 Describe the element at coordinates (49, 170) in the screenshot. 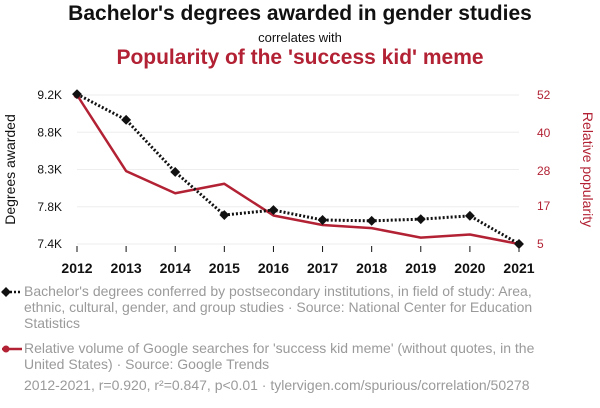

I see `y-left-tick-label: 8.3K` at that location.